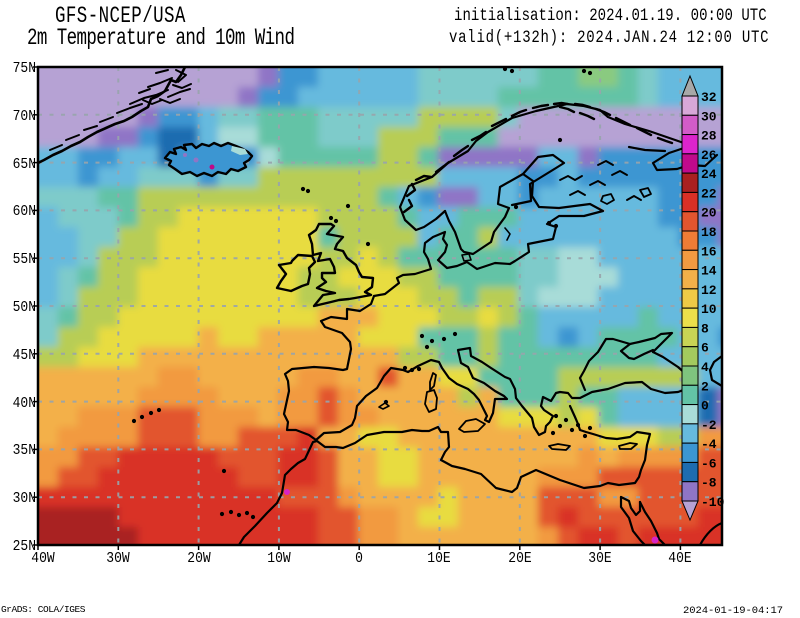 The height and width of the screenshot is (618, 800). Describe the element at coordinates (709, 463) in the screenshot. I see `svg-text: -6` at that location.